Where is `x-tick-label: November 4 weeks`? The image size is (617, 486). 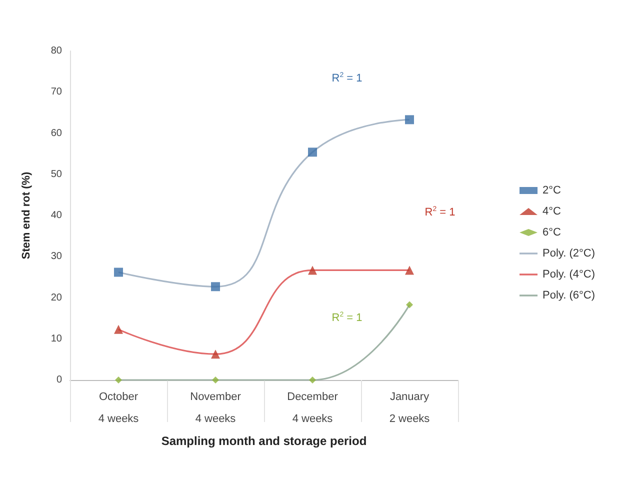 x-tick-label: November 4 weeks is located at coordinates (216, 408).